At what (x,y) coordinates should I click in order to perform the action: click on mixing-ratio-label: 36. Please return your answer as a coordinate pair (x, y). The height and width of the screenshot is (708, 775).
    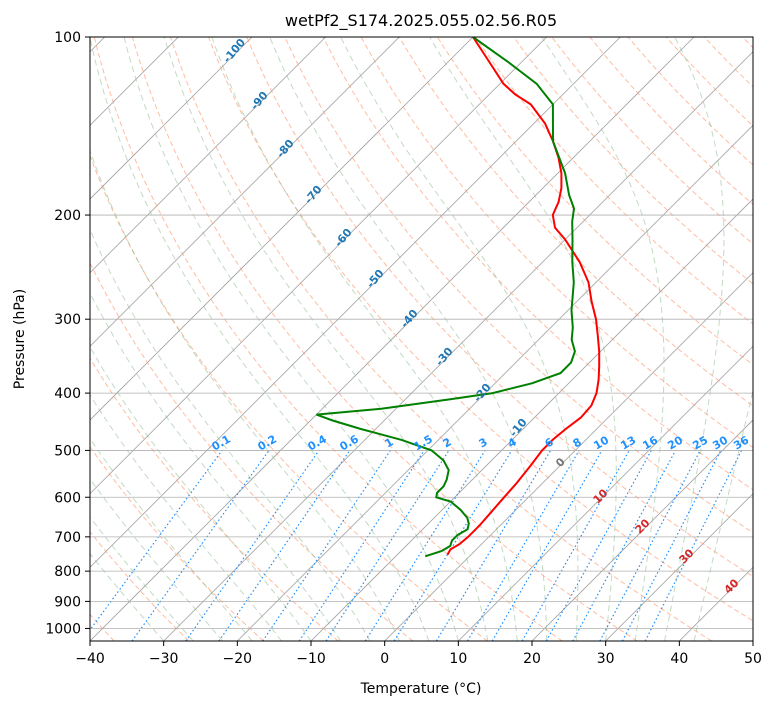
    Looking at the image, I should click on (741, 442).